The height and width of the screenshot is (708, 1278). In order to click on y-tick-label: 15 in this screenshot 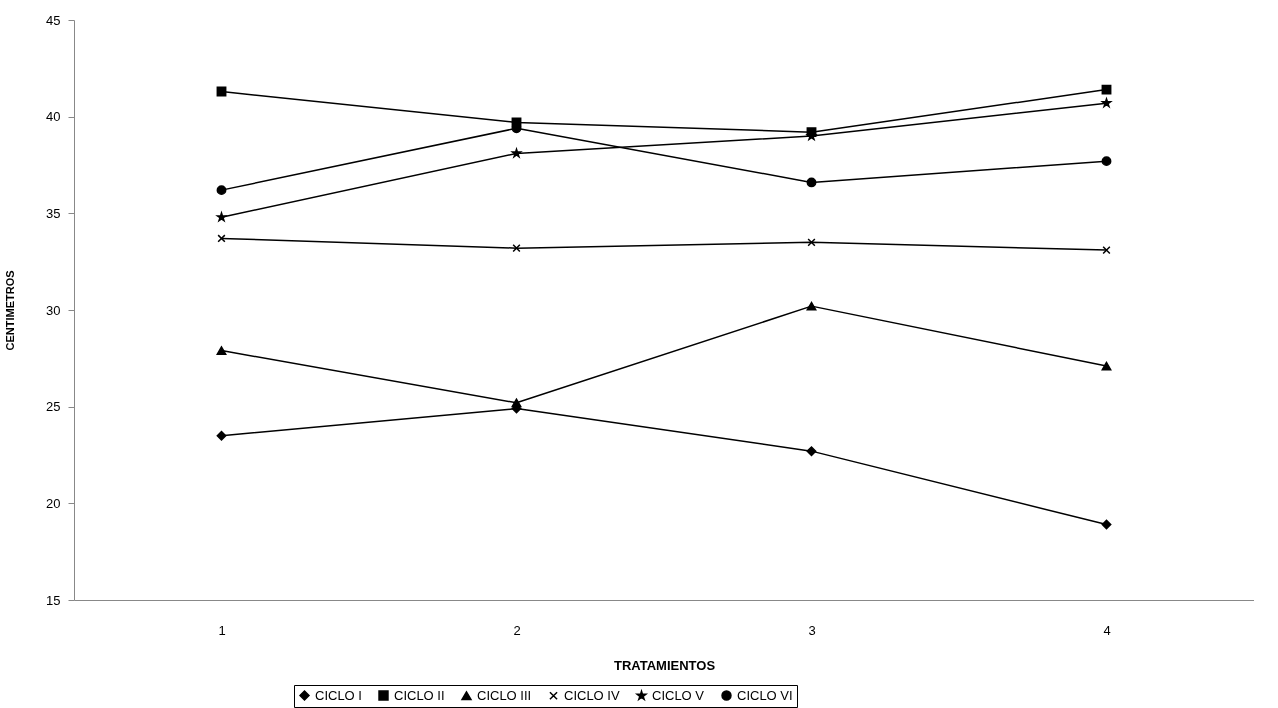, I will do `click(53, 600)`.